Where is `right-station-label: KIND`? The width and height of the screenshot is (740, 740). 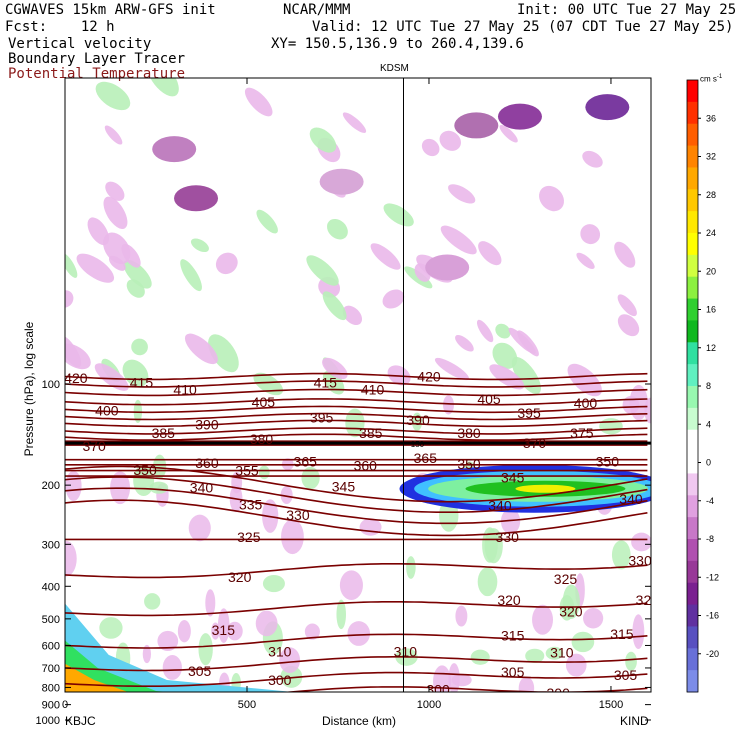
right-station-label: KIND is located at coordinates (634, 721).